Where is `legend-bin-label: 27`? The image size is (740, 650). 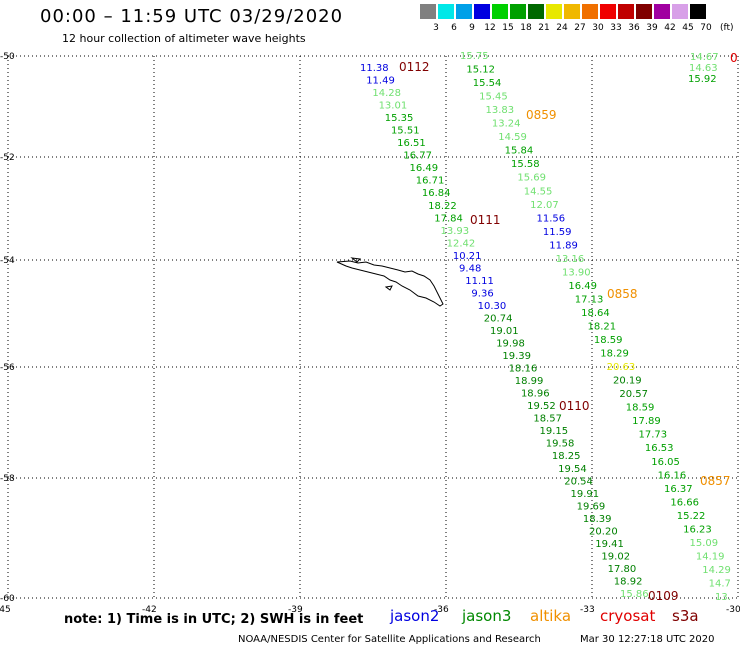
legend-bin-label: 27 is located at coordinates (580, 28).